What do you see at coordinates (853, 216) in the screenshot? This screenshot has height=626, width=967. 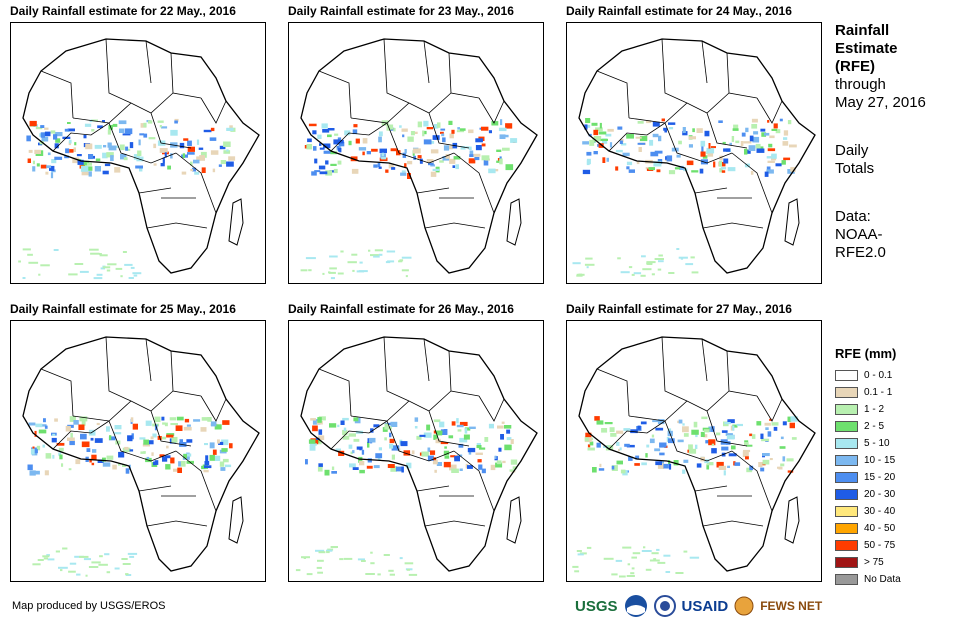 I see `data-source-line: Data:` at bounding box center [853, 216].